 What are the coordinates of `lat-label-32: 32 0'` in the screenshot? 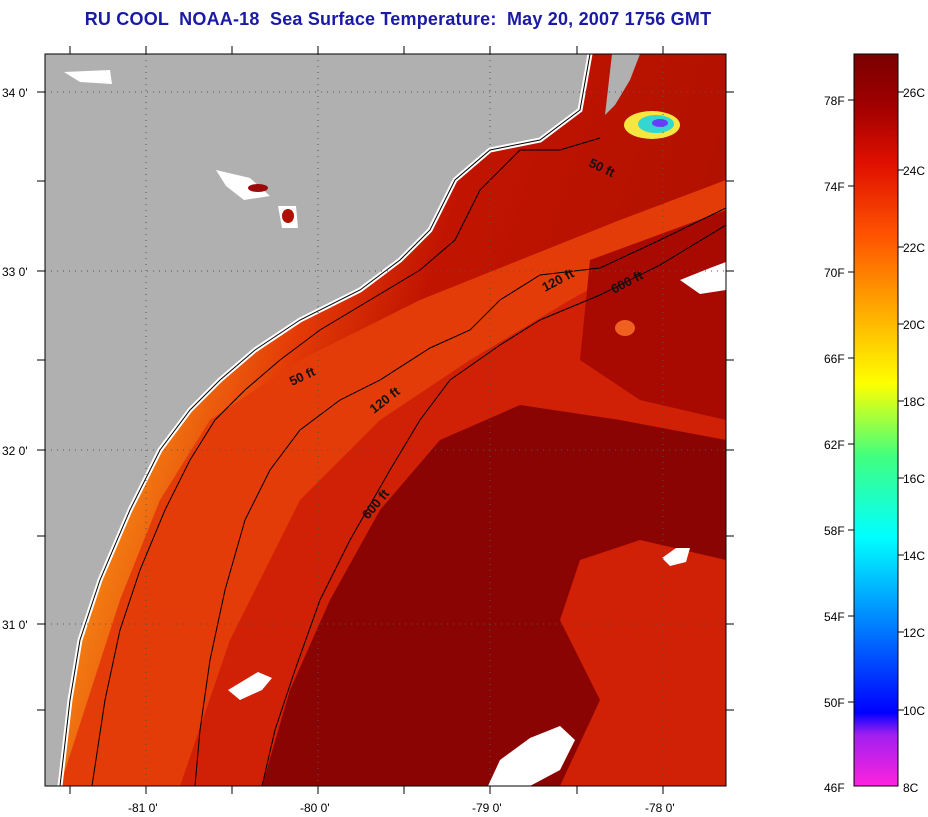 It's located at (15, 451).